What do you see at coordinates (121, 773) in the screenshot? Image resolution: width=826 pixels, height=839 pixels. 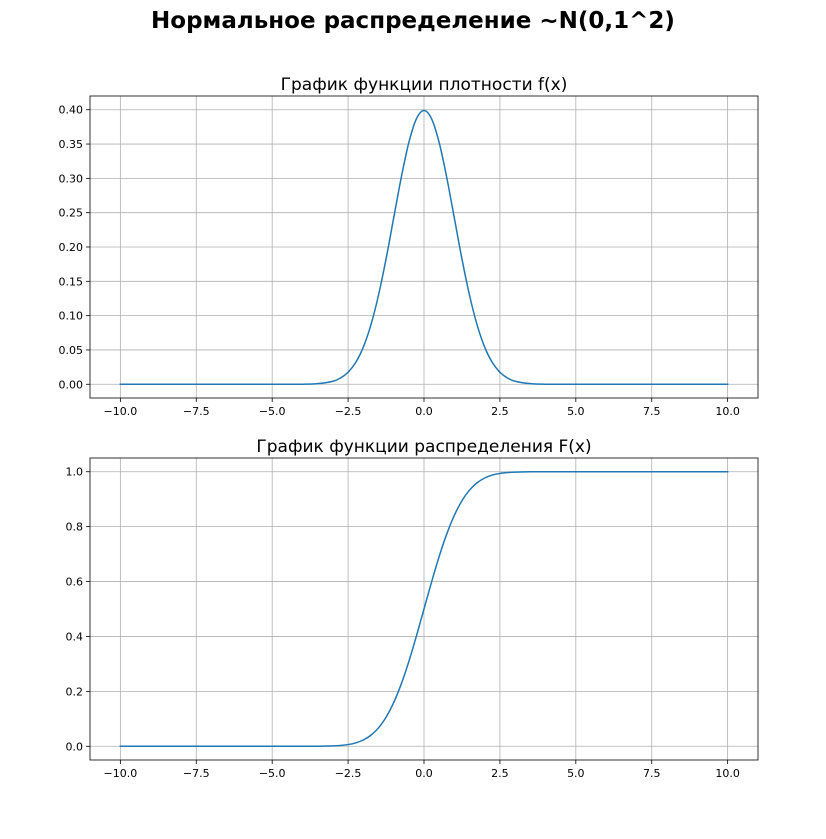 I see `cdf-x-tick-label: −10.0` at bounding box center [121, 773].